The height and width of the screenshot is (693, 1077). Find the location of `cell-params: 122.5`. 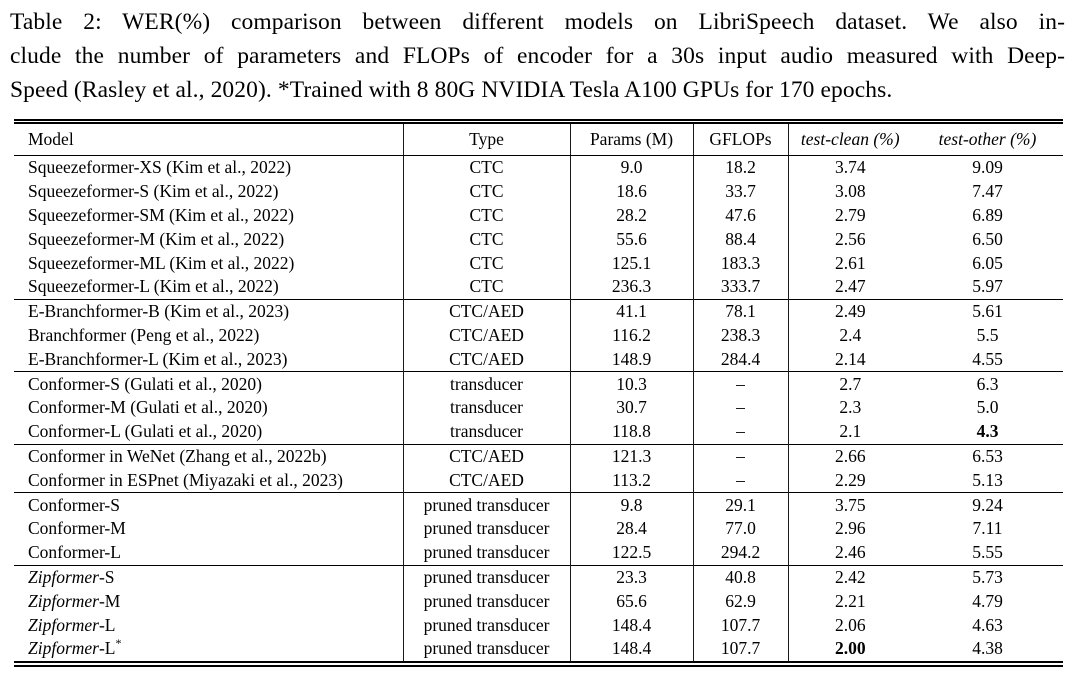

cell-params: 122.5 is located at coordinates (632, 553).